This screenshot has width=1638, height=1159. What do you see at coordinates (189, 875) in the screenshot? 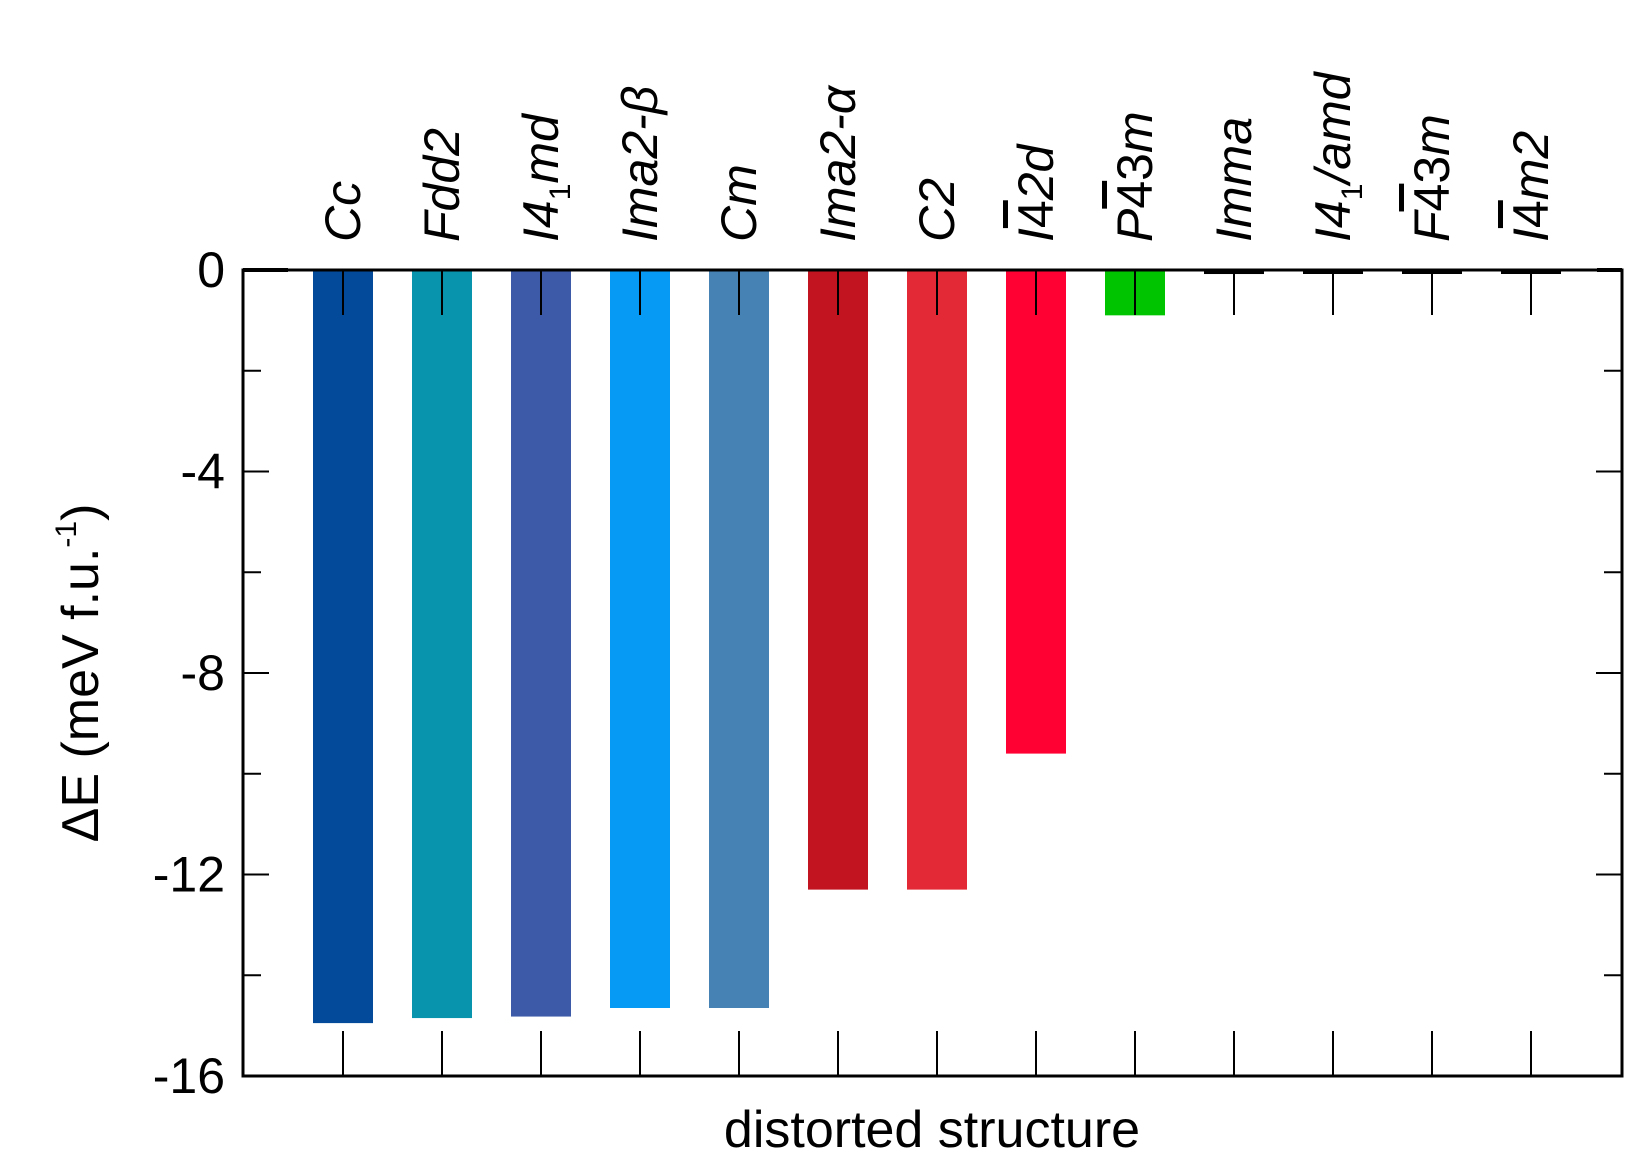
I see `y-tick-label: -12` at bounding box center [189, 875].